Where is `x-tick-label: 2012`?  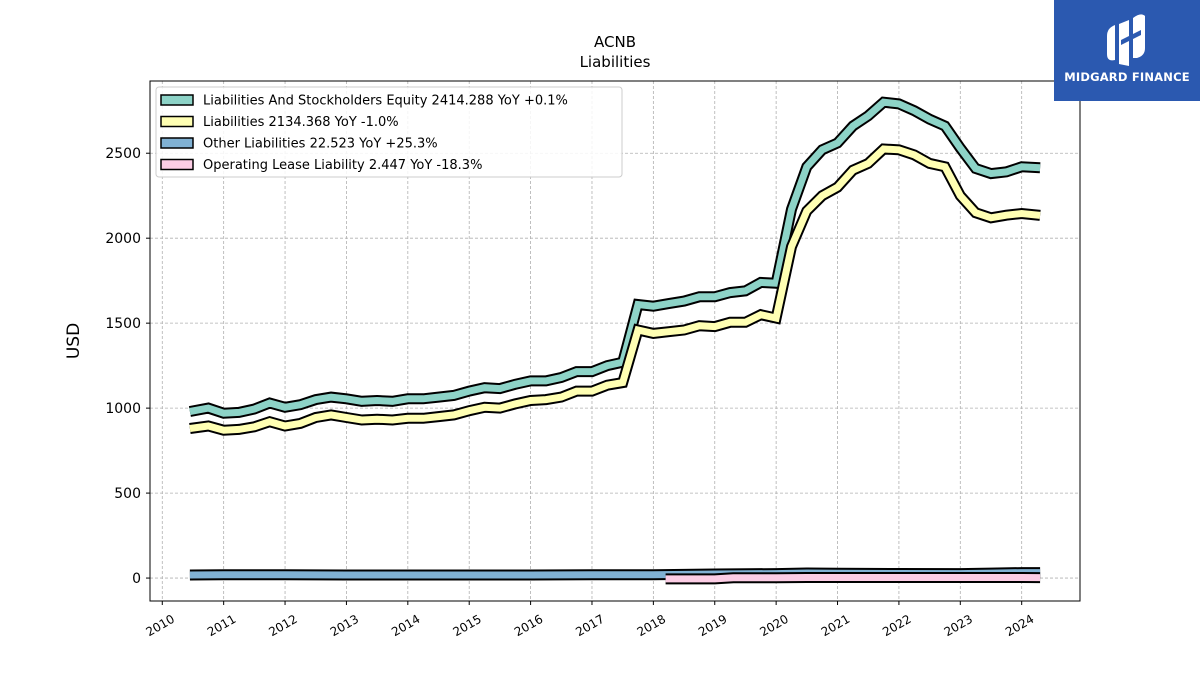
x-tick-label: 2012 is located at coordinates (282, 625).